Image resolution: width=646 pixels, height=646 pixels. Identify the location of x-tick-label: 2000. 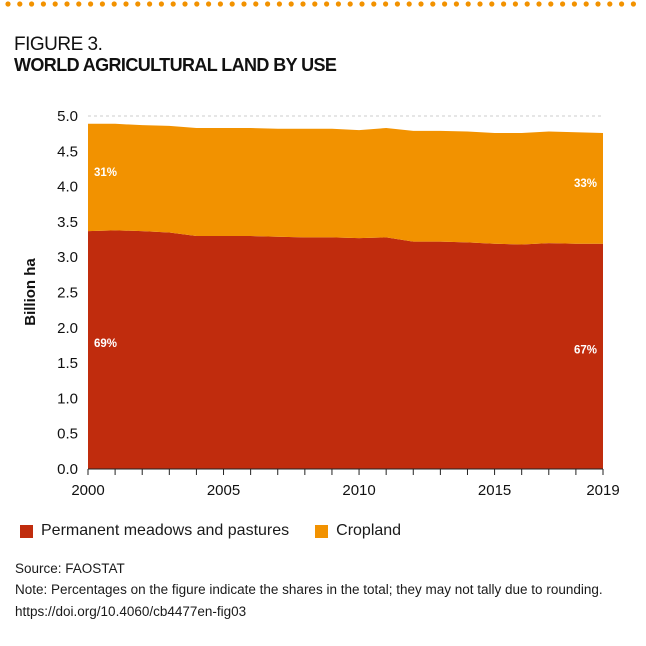
(87, 490).